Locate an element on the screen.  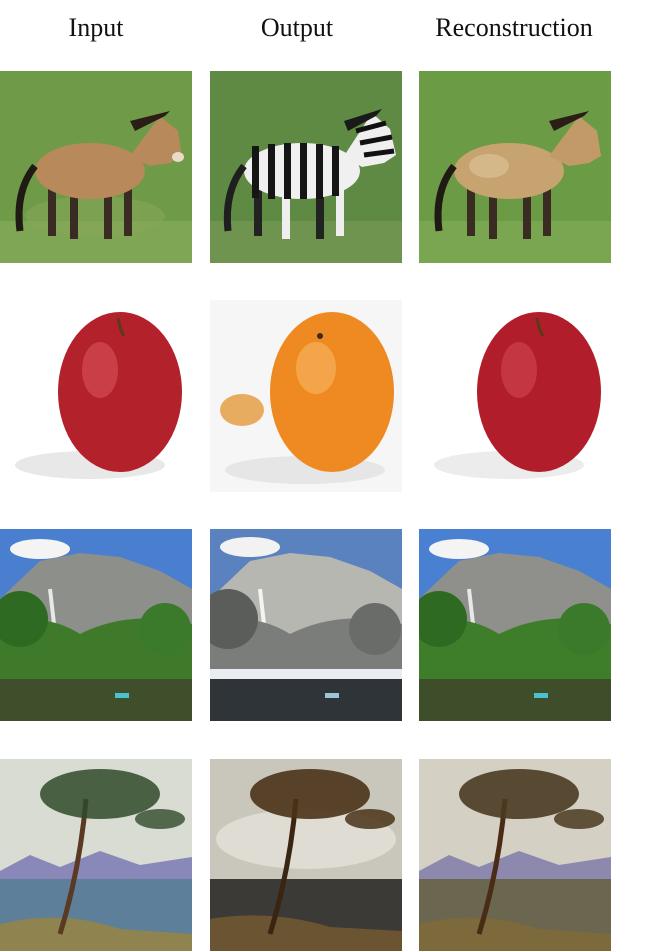
horse-reconstruction-image is located at coordinates (515, 167).